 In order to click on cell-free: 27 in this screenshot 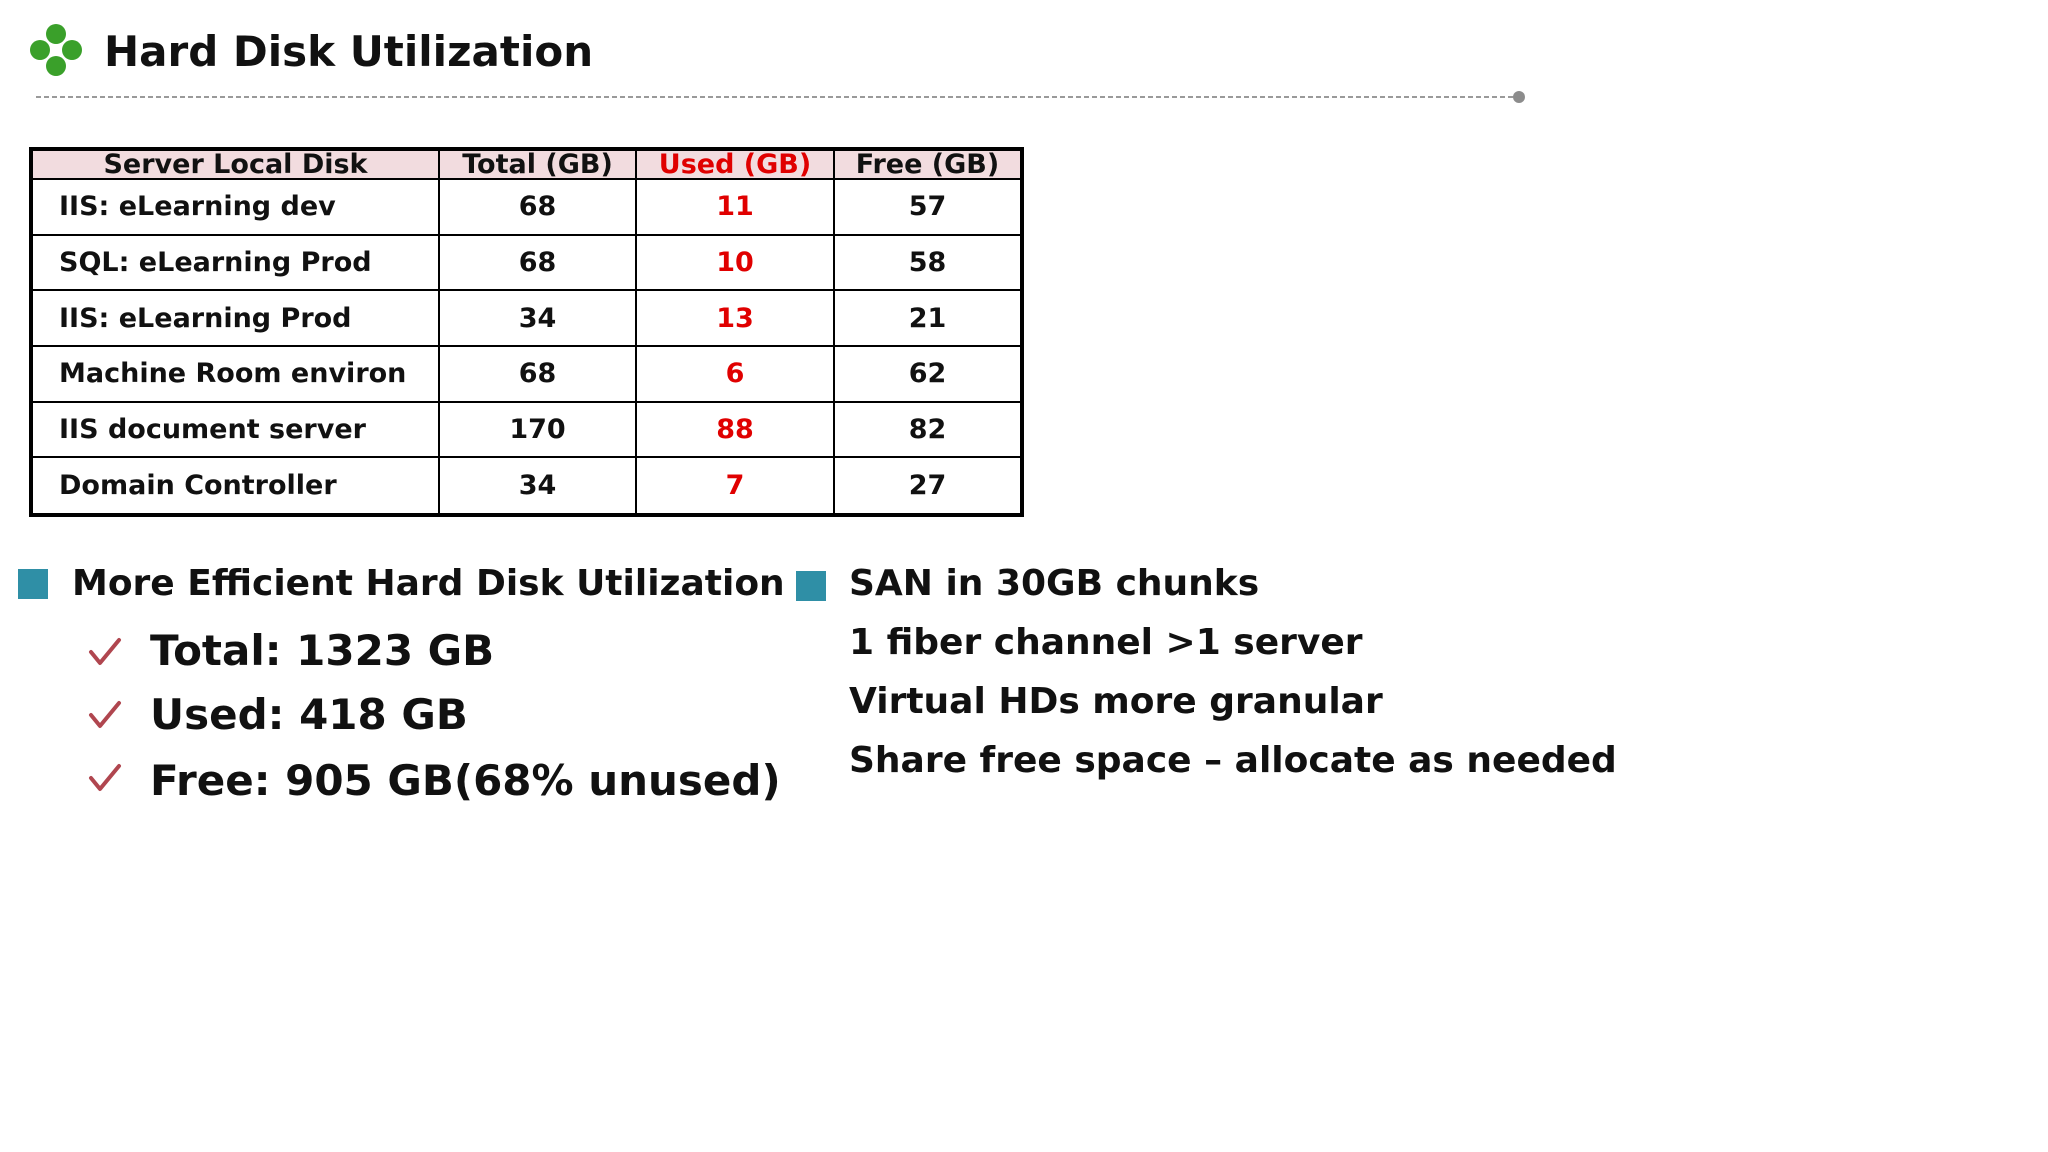, I will do `click(928, 486)`.